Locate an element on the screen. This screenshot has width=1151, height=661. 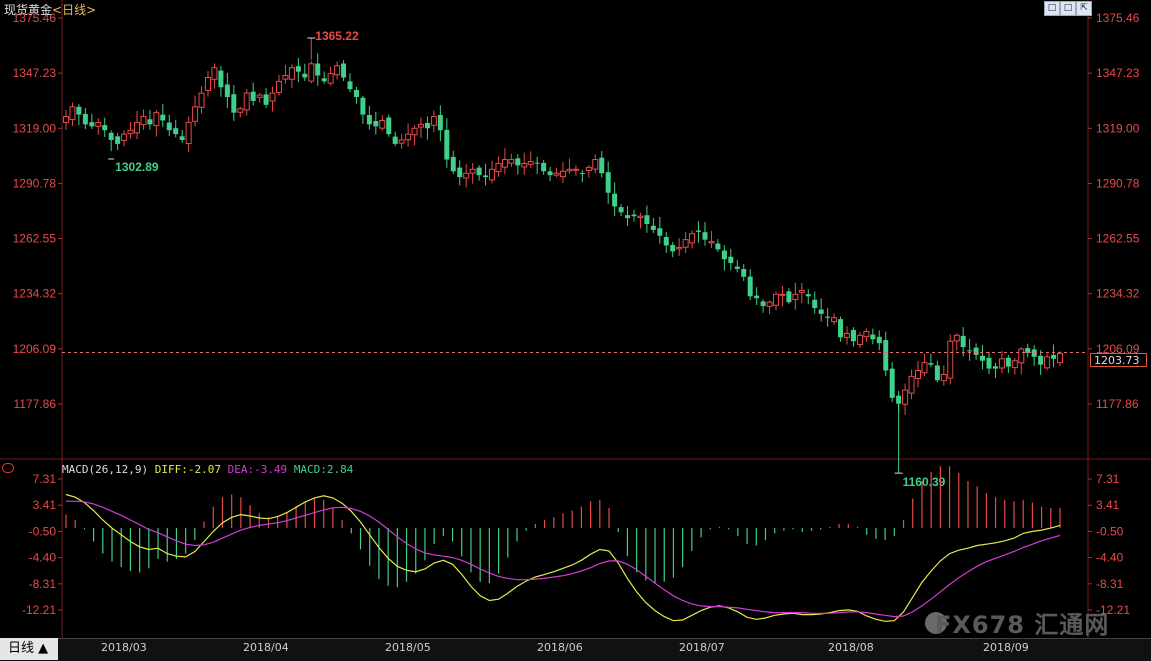
date-label: 2018/06 is located at coordinates (560, 647).